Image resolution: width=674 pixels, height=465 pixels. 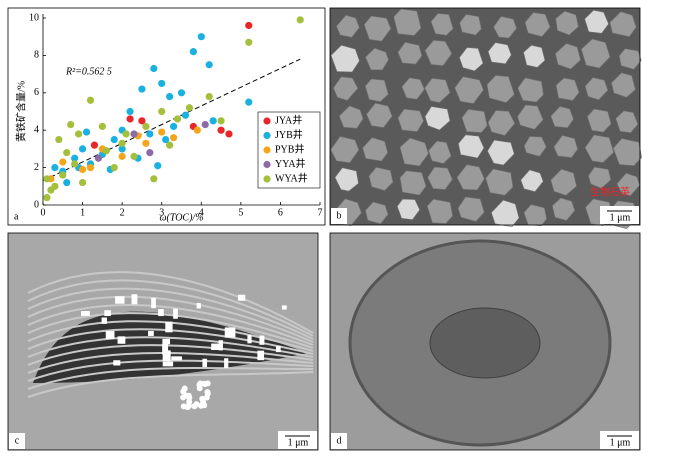 What do you see at coordinates (82, 212) in the screenshot?
I see `x-tick-label: 1` at bounding box center [82, 212].